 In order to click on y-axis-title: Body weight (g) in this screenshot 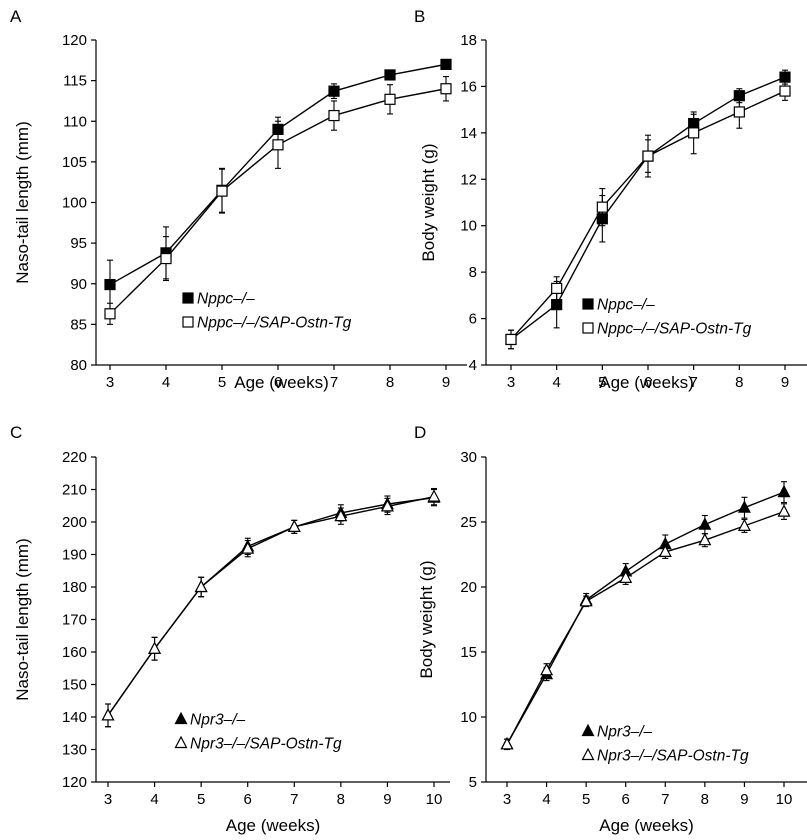, I will do `click(426, 619)`.